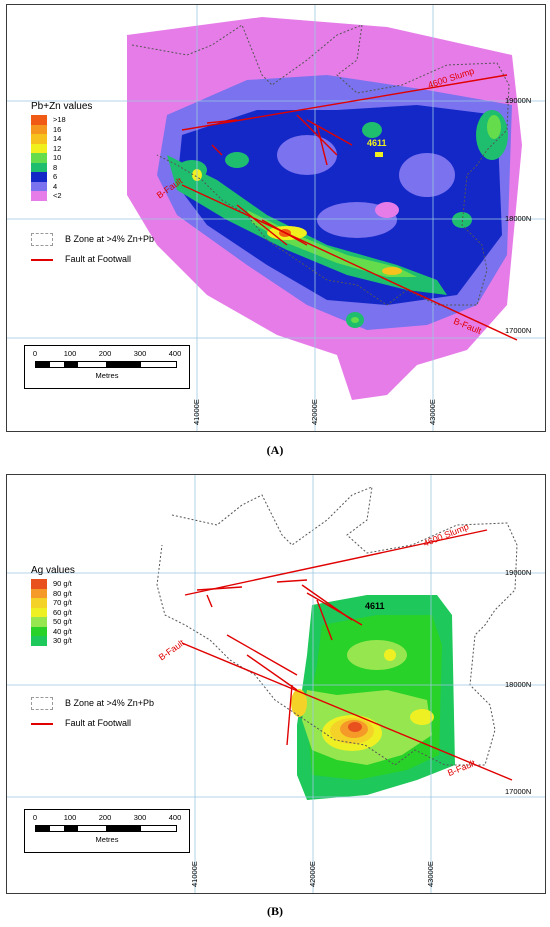  I want to click on value-region-low-patch, so click(387, 210).